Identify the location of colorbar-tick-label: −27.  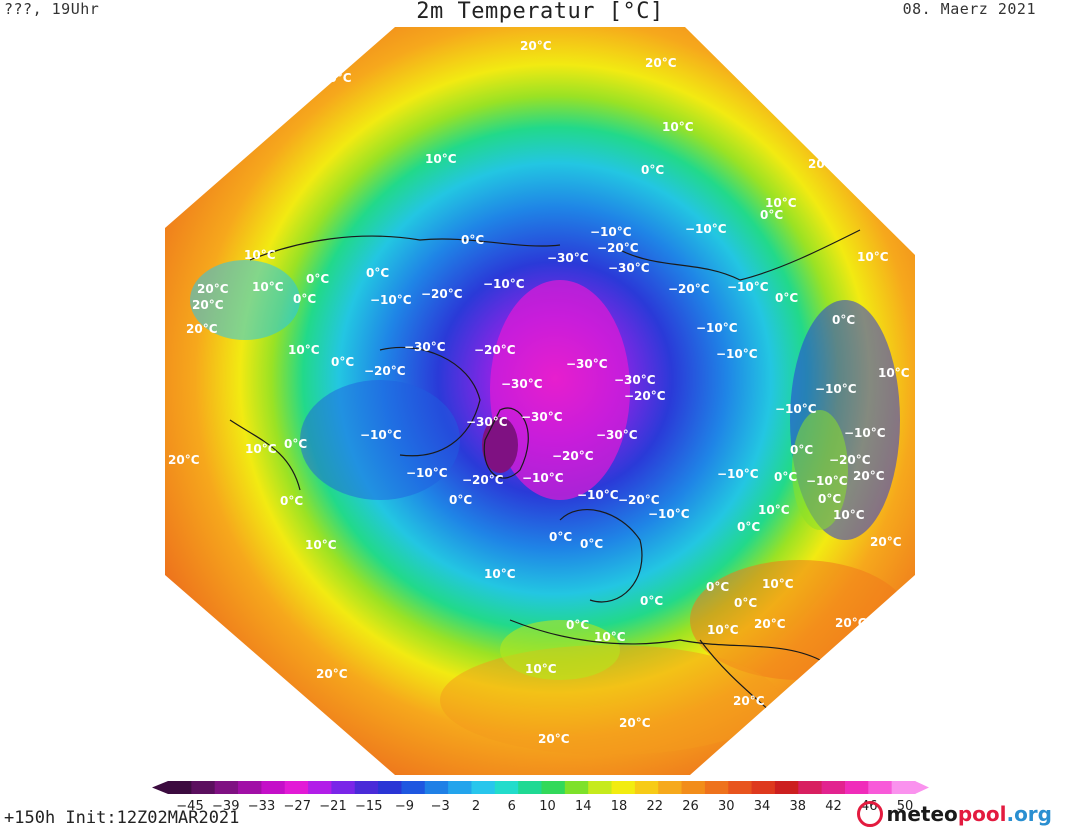
(297, 806).